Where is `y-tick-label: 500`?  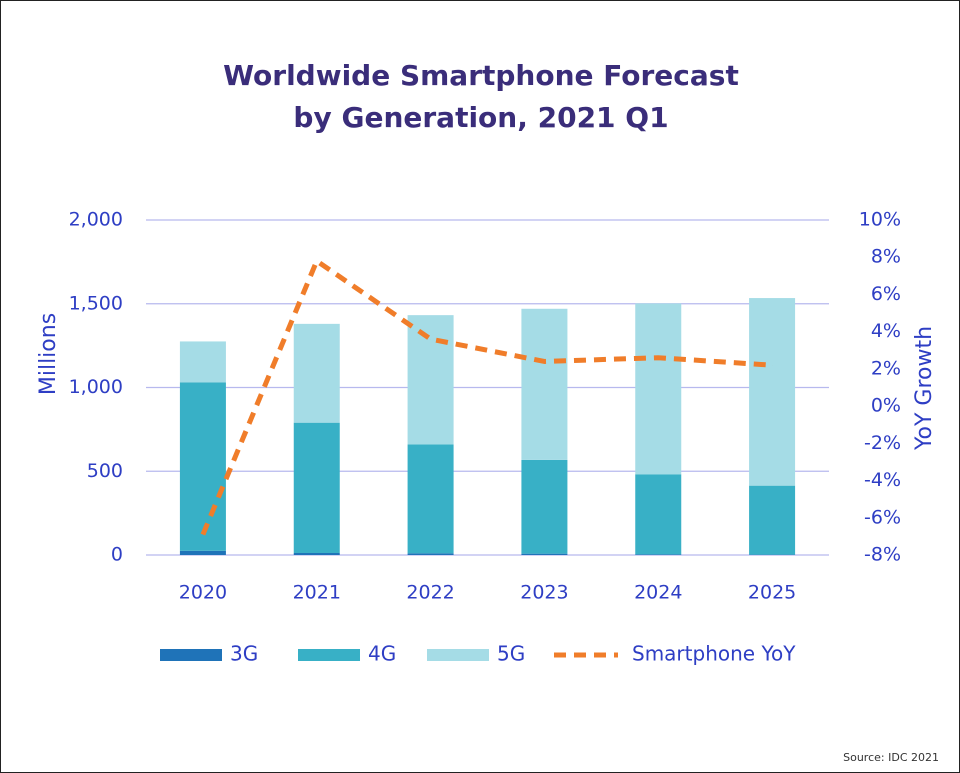 y-tick-label: 500 is located at coordinates (105, 471).